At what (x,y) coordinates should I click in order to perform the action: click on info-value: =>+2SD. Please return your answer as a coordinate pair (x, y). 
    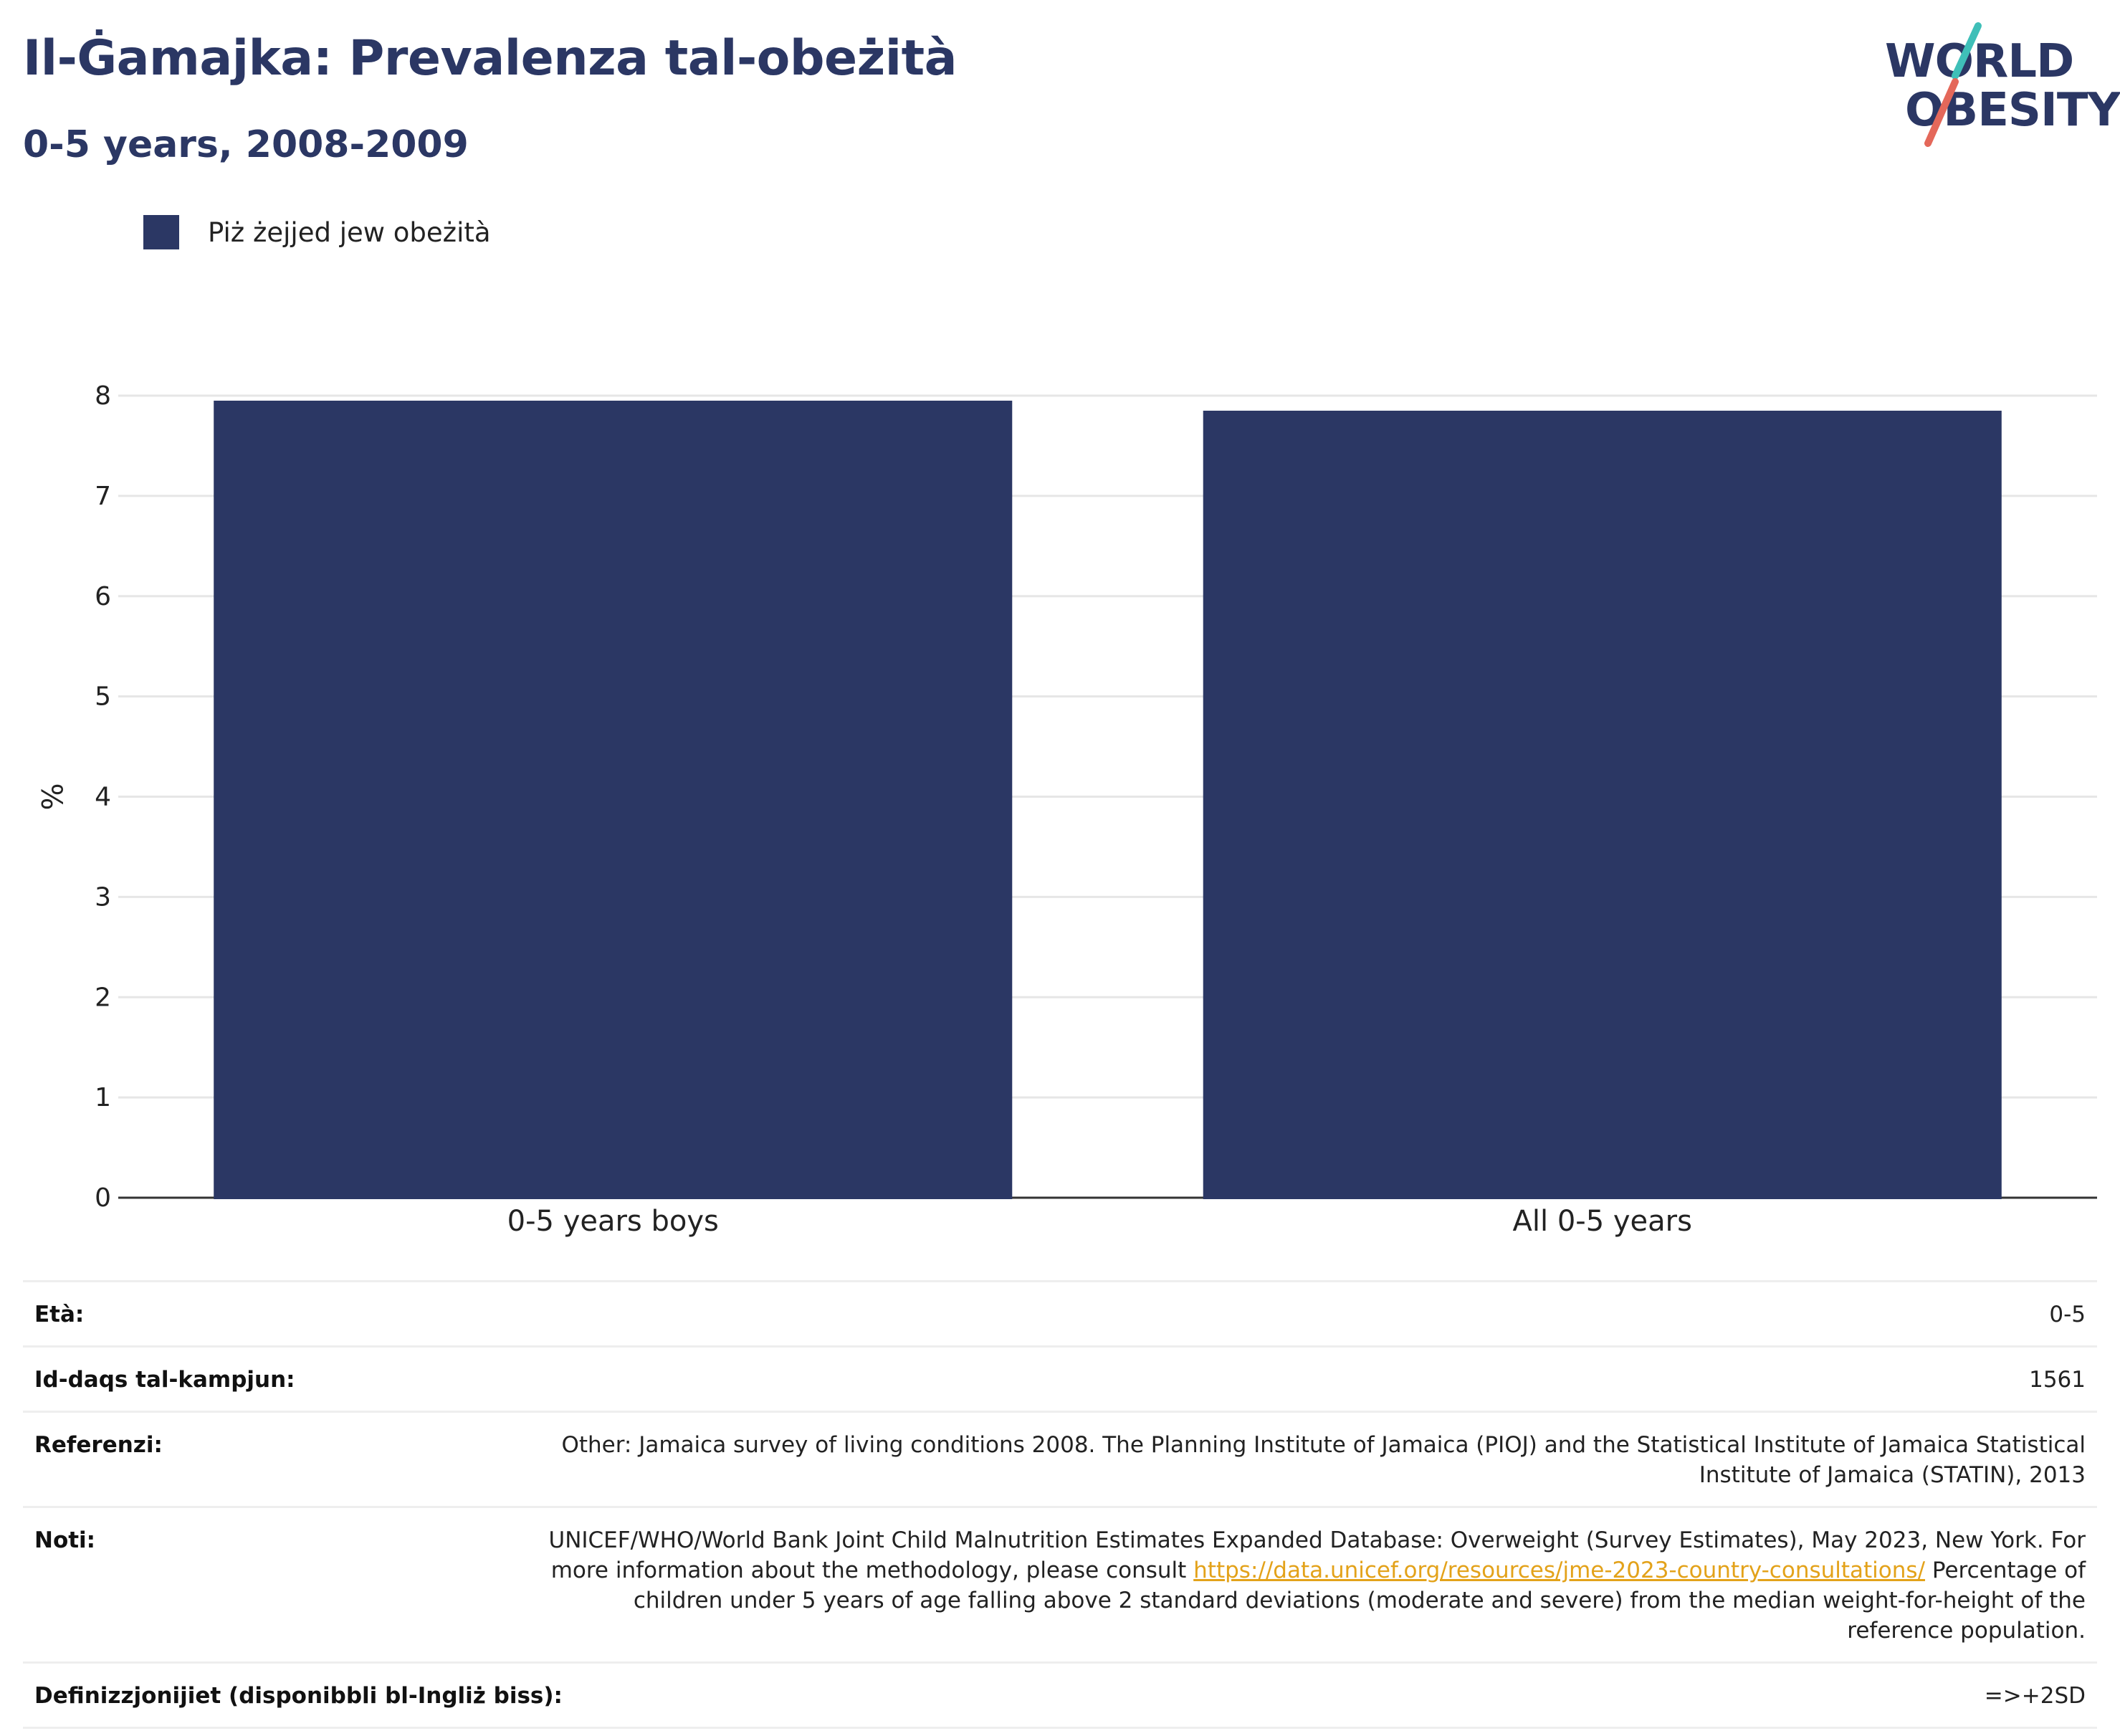
    Looking at the image, I should click on (2035, 1696).